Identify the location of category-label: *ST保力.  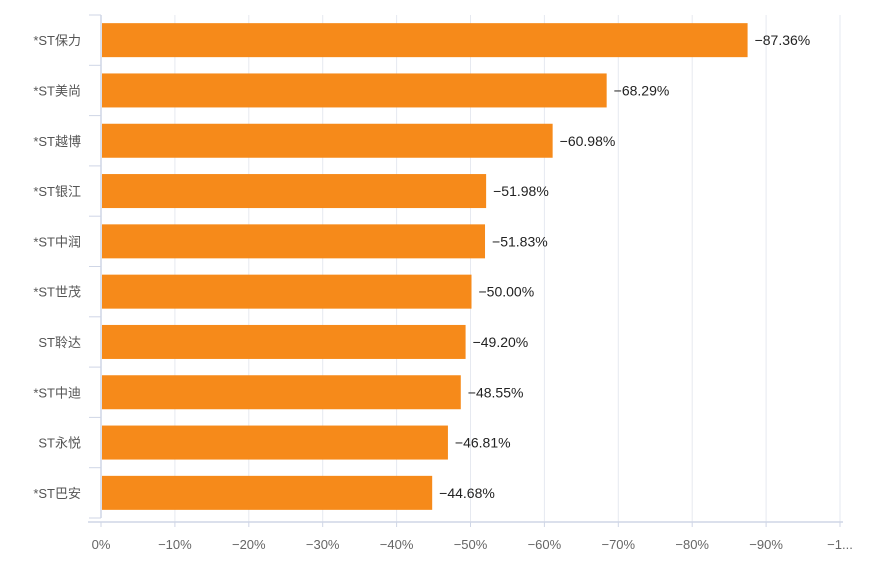
(57, 40).